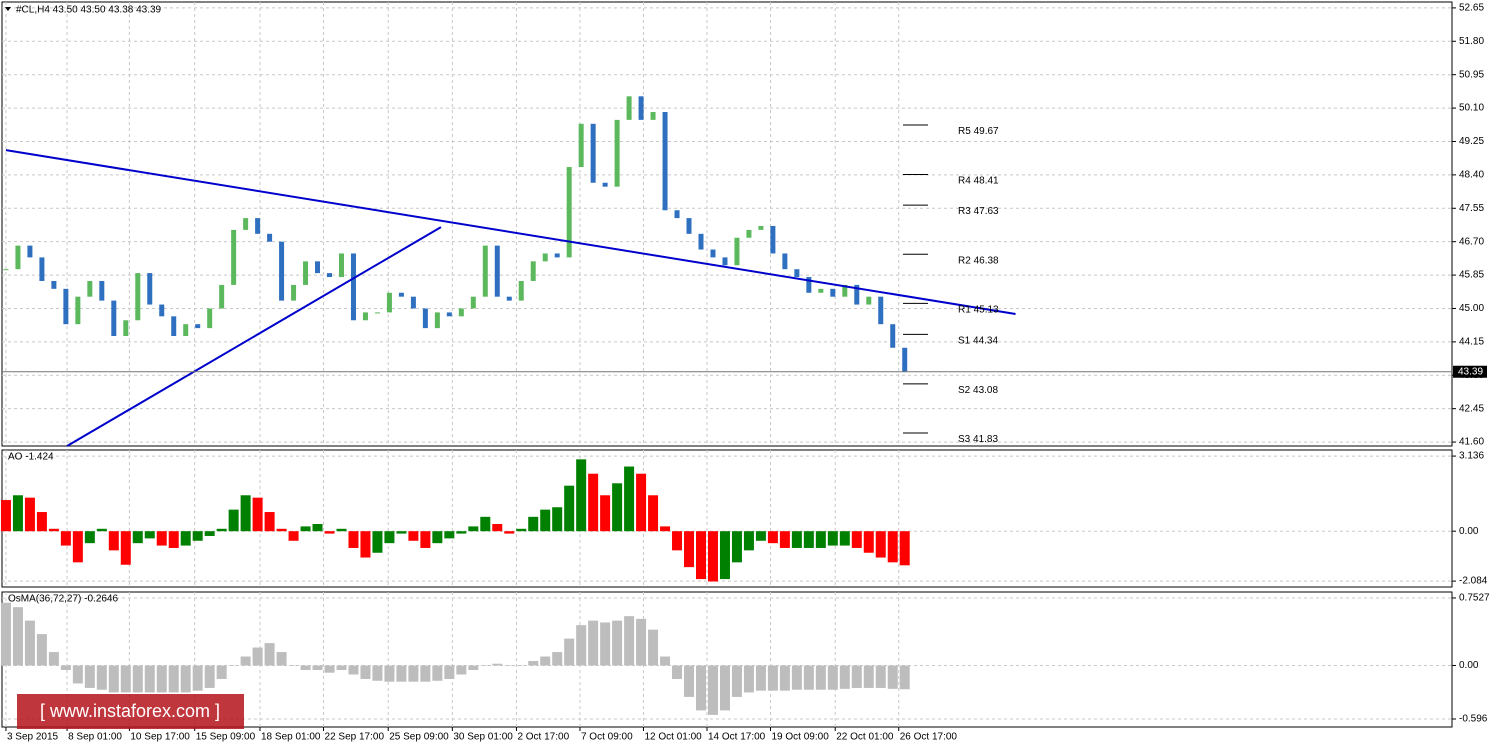 Image resolution: width=1494 pixels, height=745 pixels. What do you see at coordinates (1471, 275) in the screenshot?
I see `y-tick-label: 45.85` at bounding box center [1471, 275].